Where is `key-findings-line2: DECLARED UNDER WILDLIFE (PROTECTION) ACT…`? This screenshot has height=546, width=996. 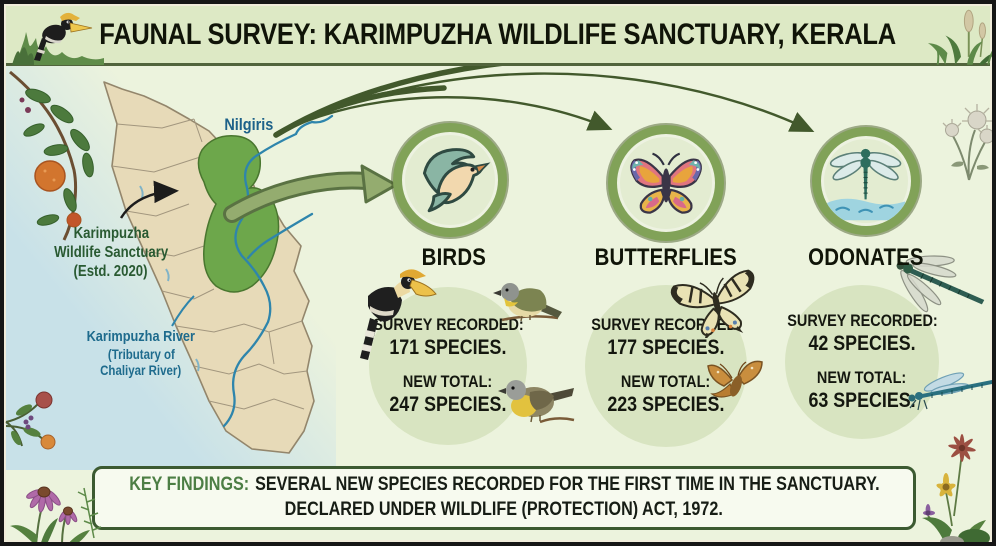
key-findings-line2: DECLARED UNDER WILDLIFE (PROTECTION) ACT… is located at coordinates (504, 509).